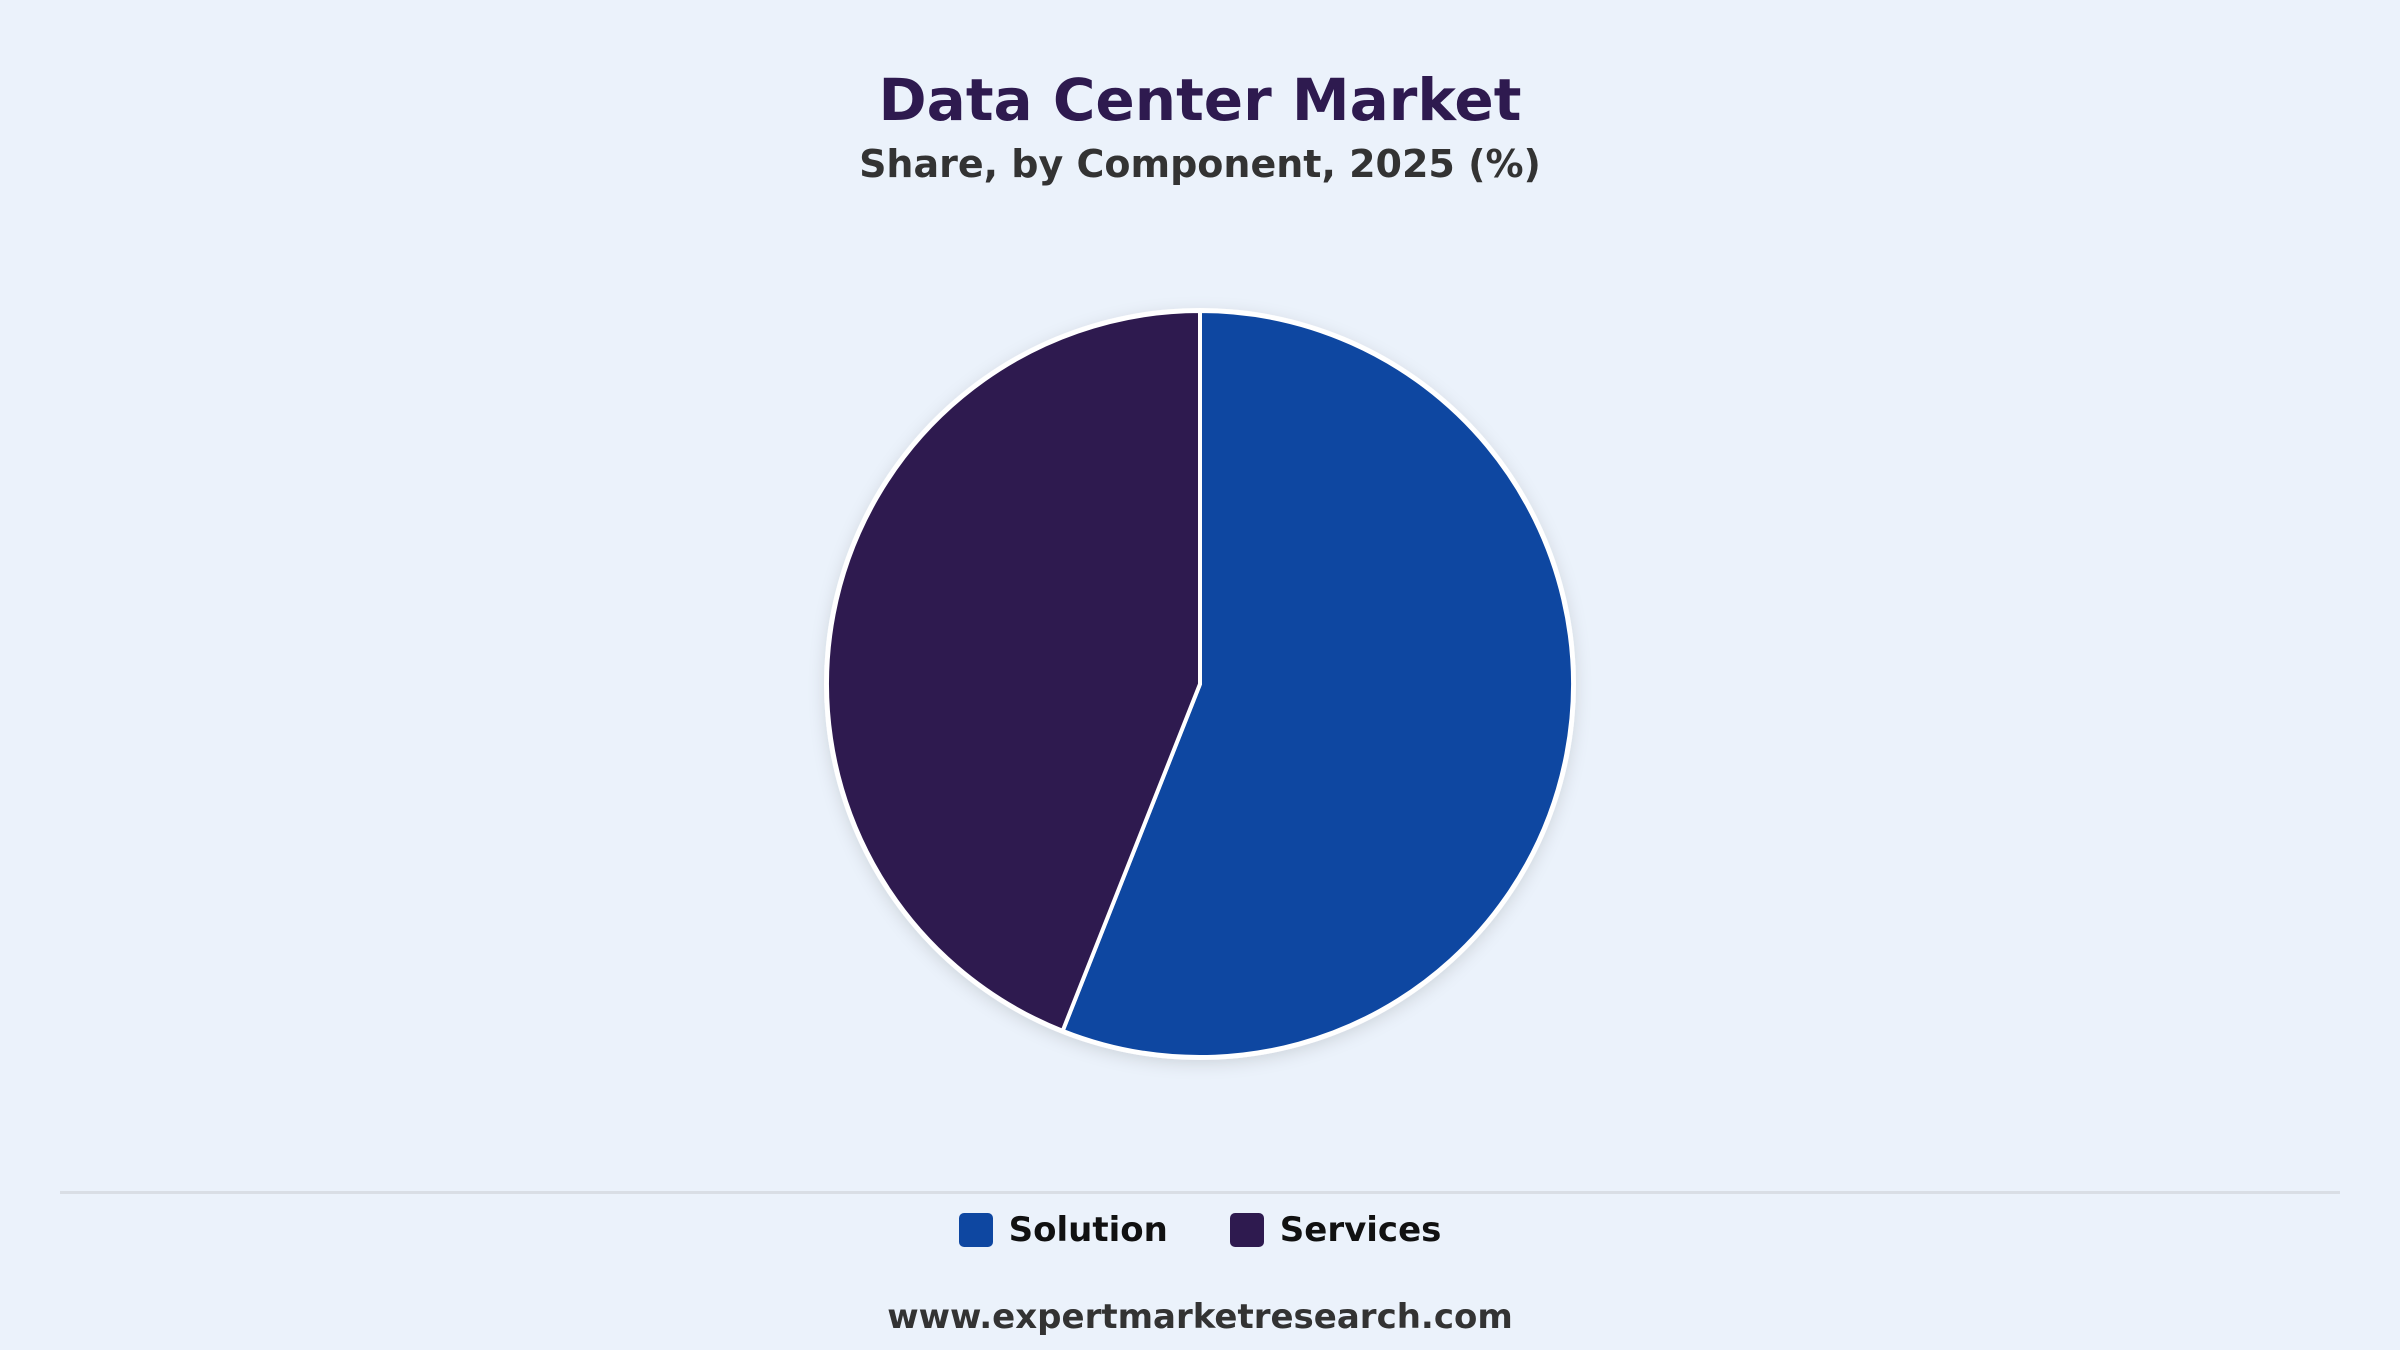 Image resolution: width=2400 pixels, height=1350 pixels. I want to click on pie-slice-solution, so click(1317, 684).